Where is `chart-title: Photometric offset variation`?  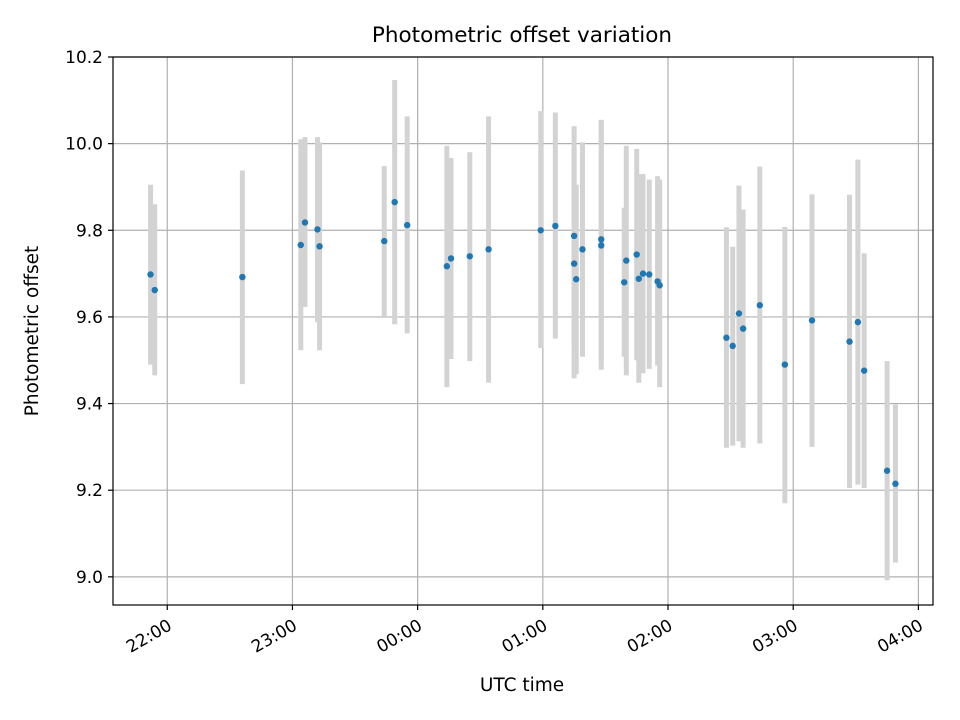
chart-title: Photometric offset variation is located at coordinates (522, 35).